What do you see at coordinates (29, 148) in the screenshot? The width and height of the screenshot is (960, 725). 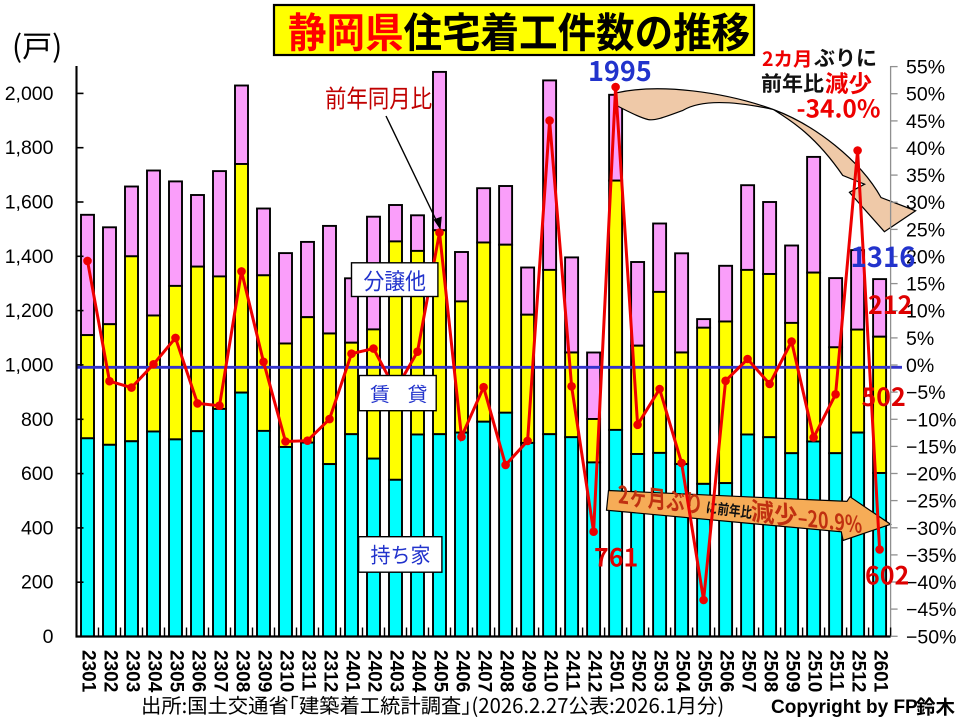 I see `svg-text: 1,800` at bounding box center [29, 148].